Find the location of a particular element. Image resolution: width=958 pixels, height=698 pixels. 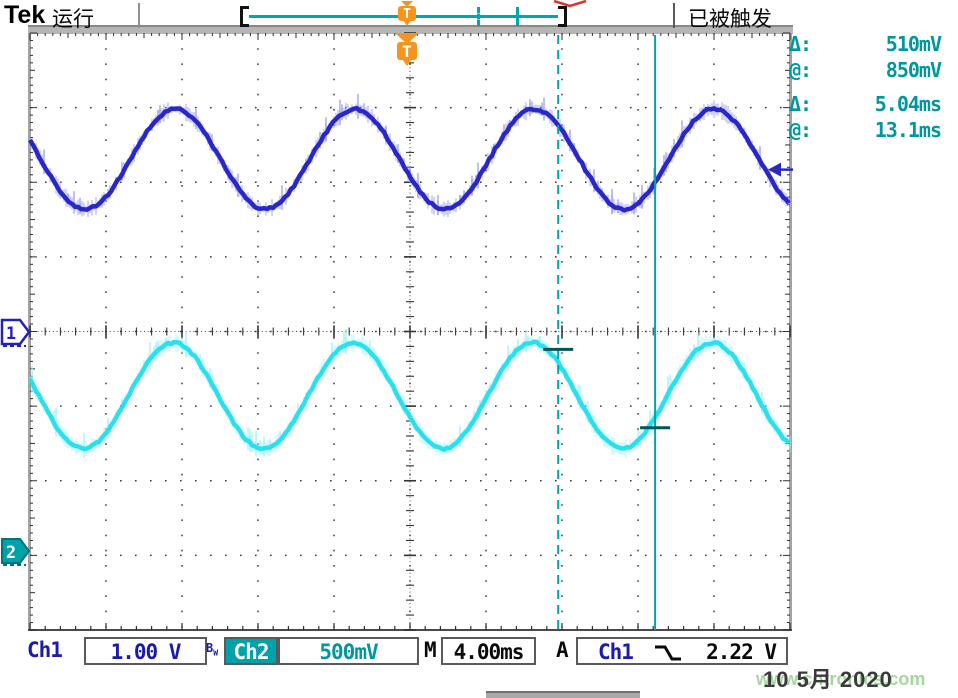

ch1-trace is located at coordinates (409, 159).